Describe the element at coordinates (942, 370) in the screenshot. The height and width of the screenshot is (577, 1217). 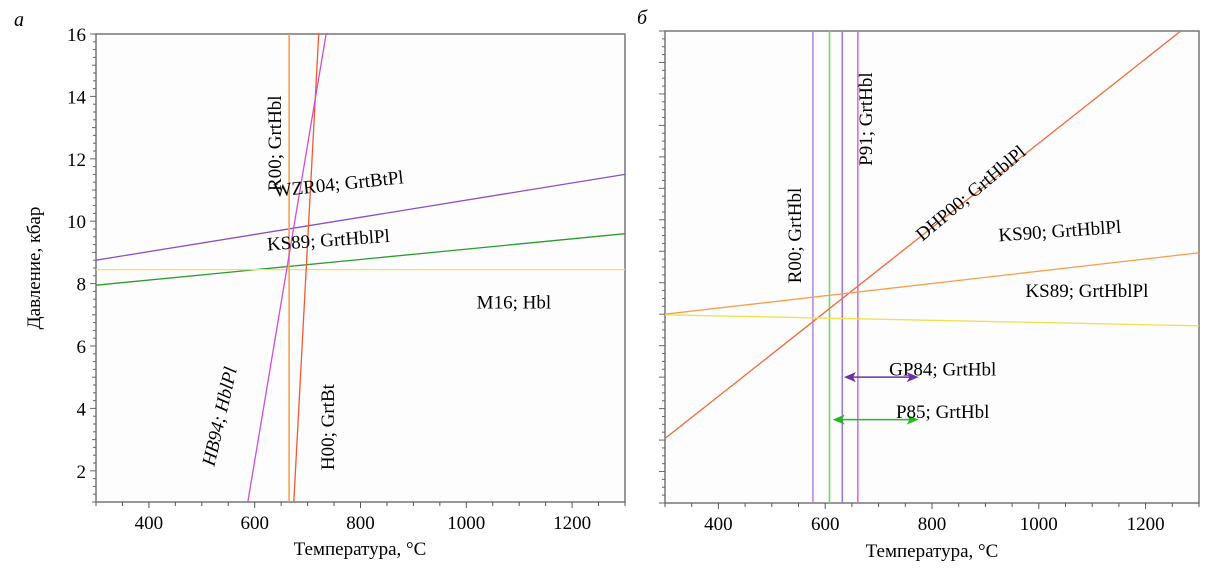
I see `line-label: GP84; GrtHbl` at that location.